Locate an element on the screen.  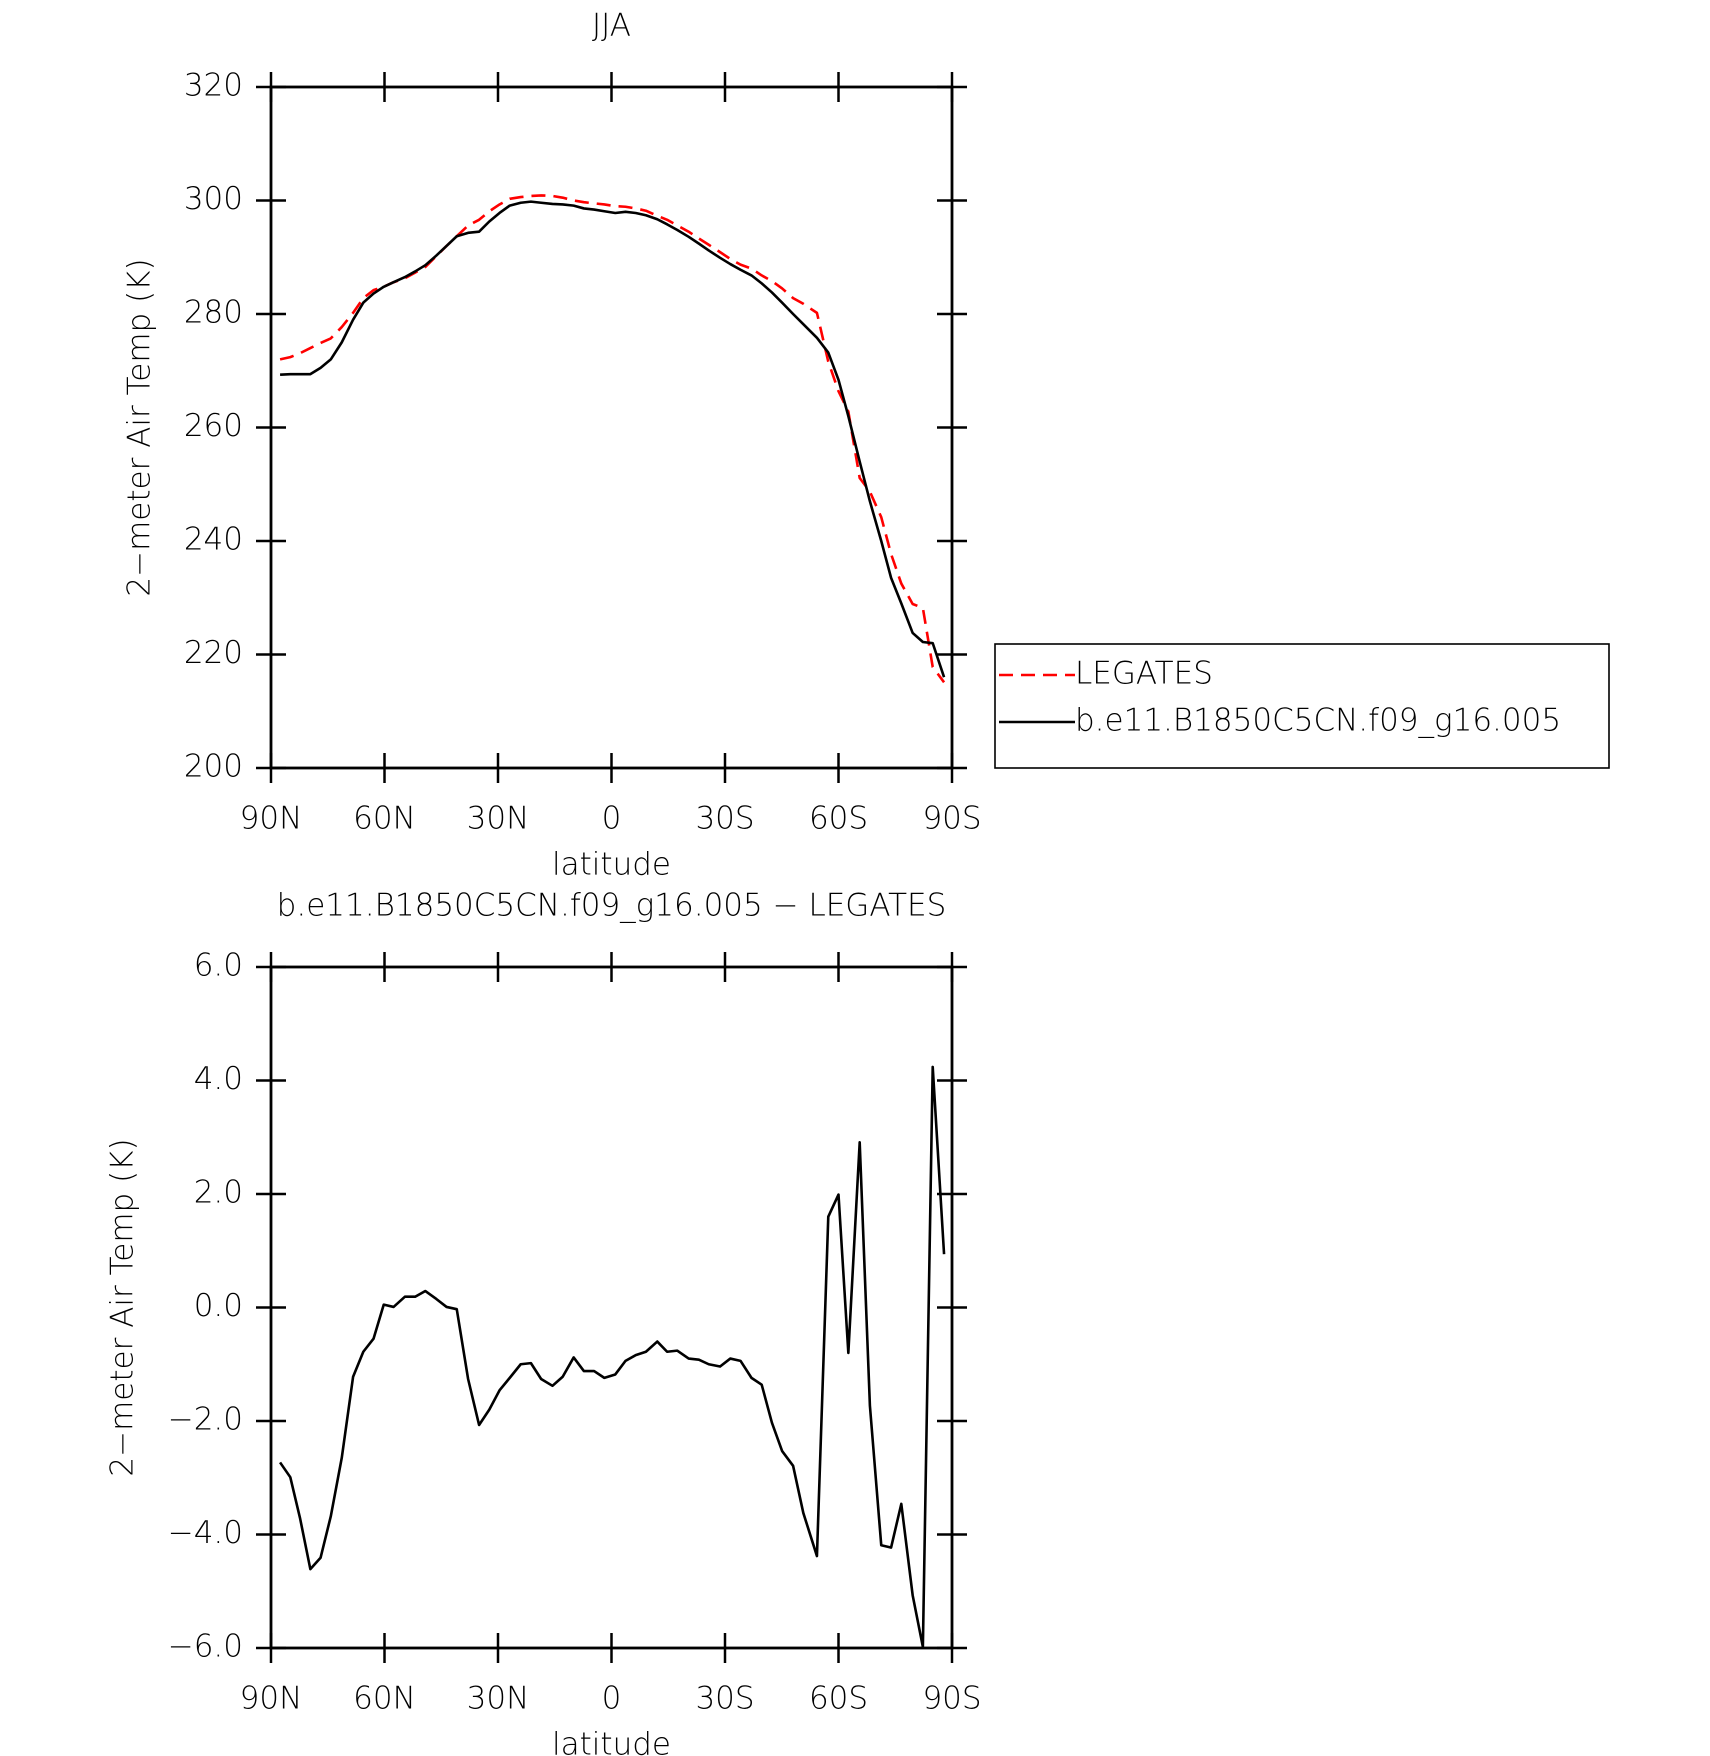
legend-box is located at coordinates (1302, 706).